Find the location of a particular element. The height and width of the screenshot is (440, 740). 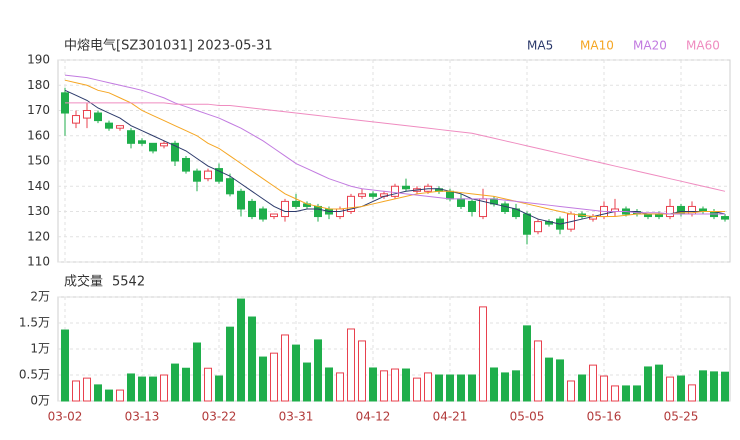

x-tick-label: 03-02 is located at coordinates (65, 417).